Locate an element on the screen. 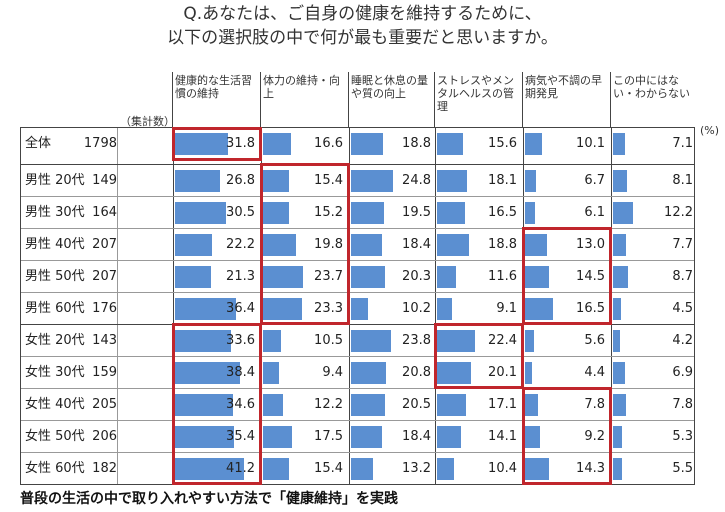 Image resolution: width=725 pixels, height=512 pixels. table-row: 女性 60代 182 41.2 15.4 13.2 10.4 14.3 5.5 is located at coordinates (357, 468).